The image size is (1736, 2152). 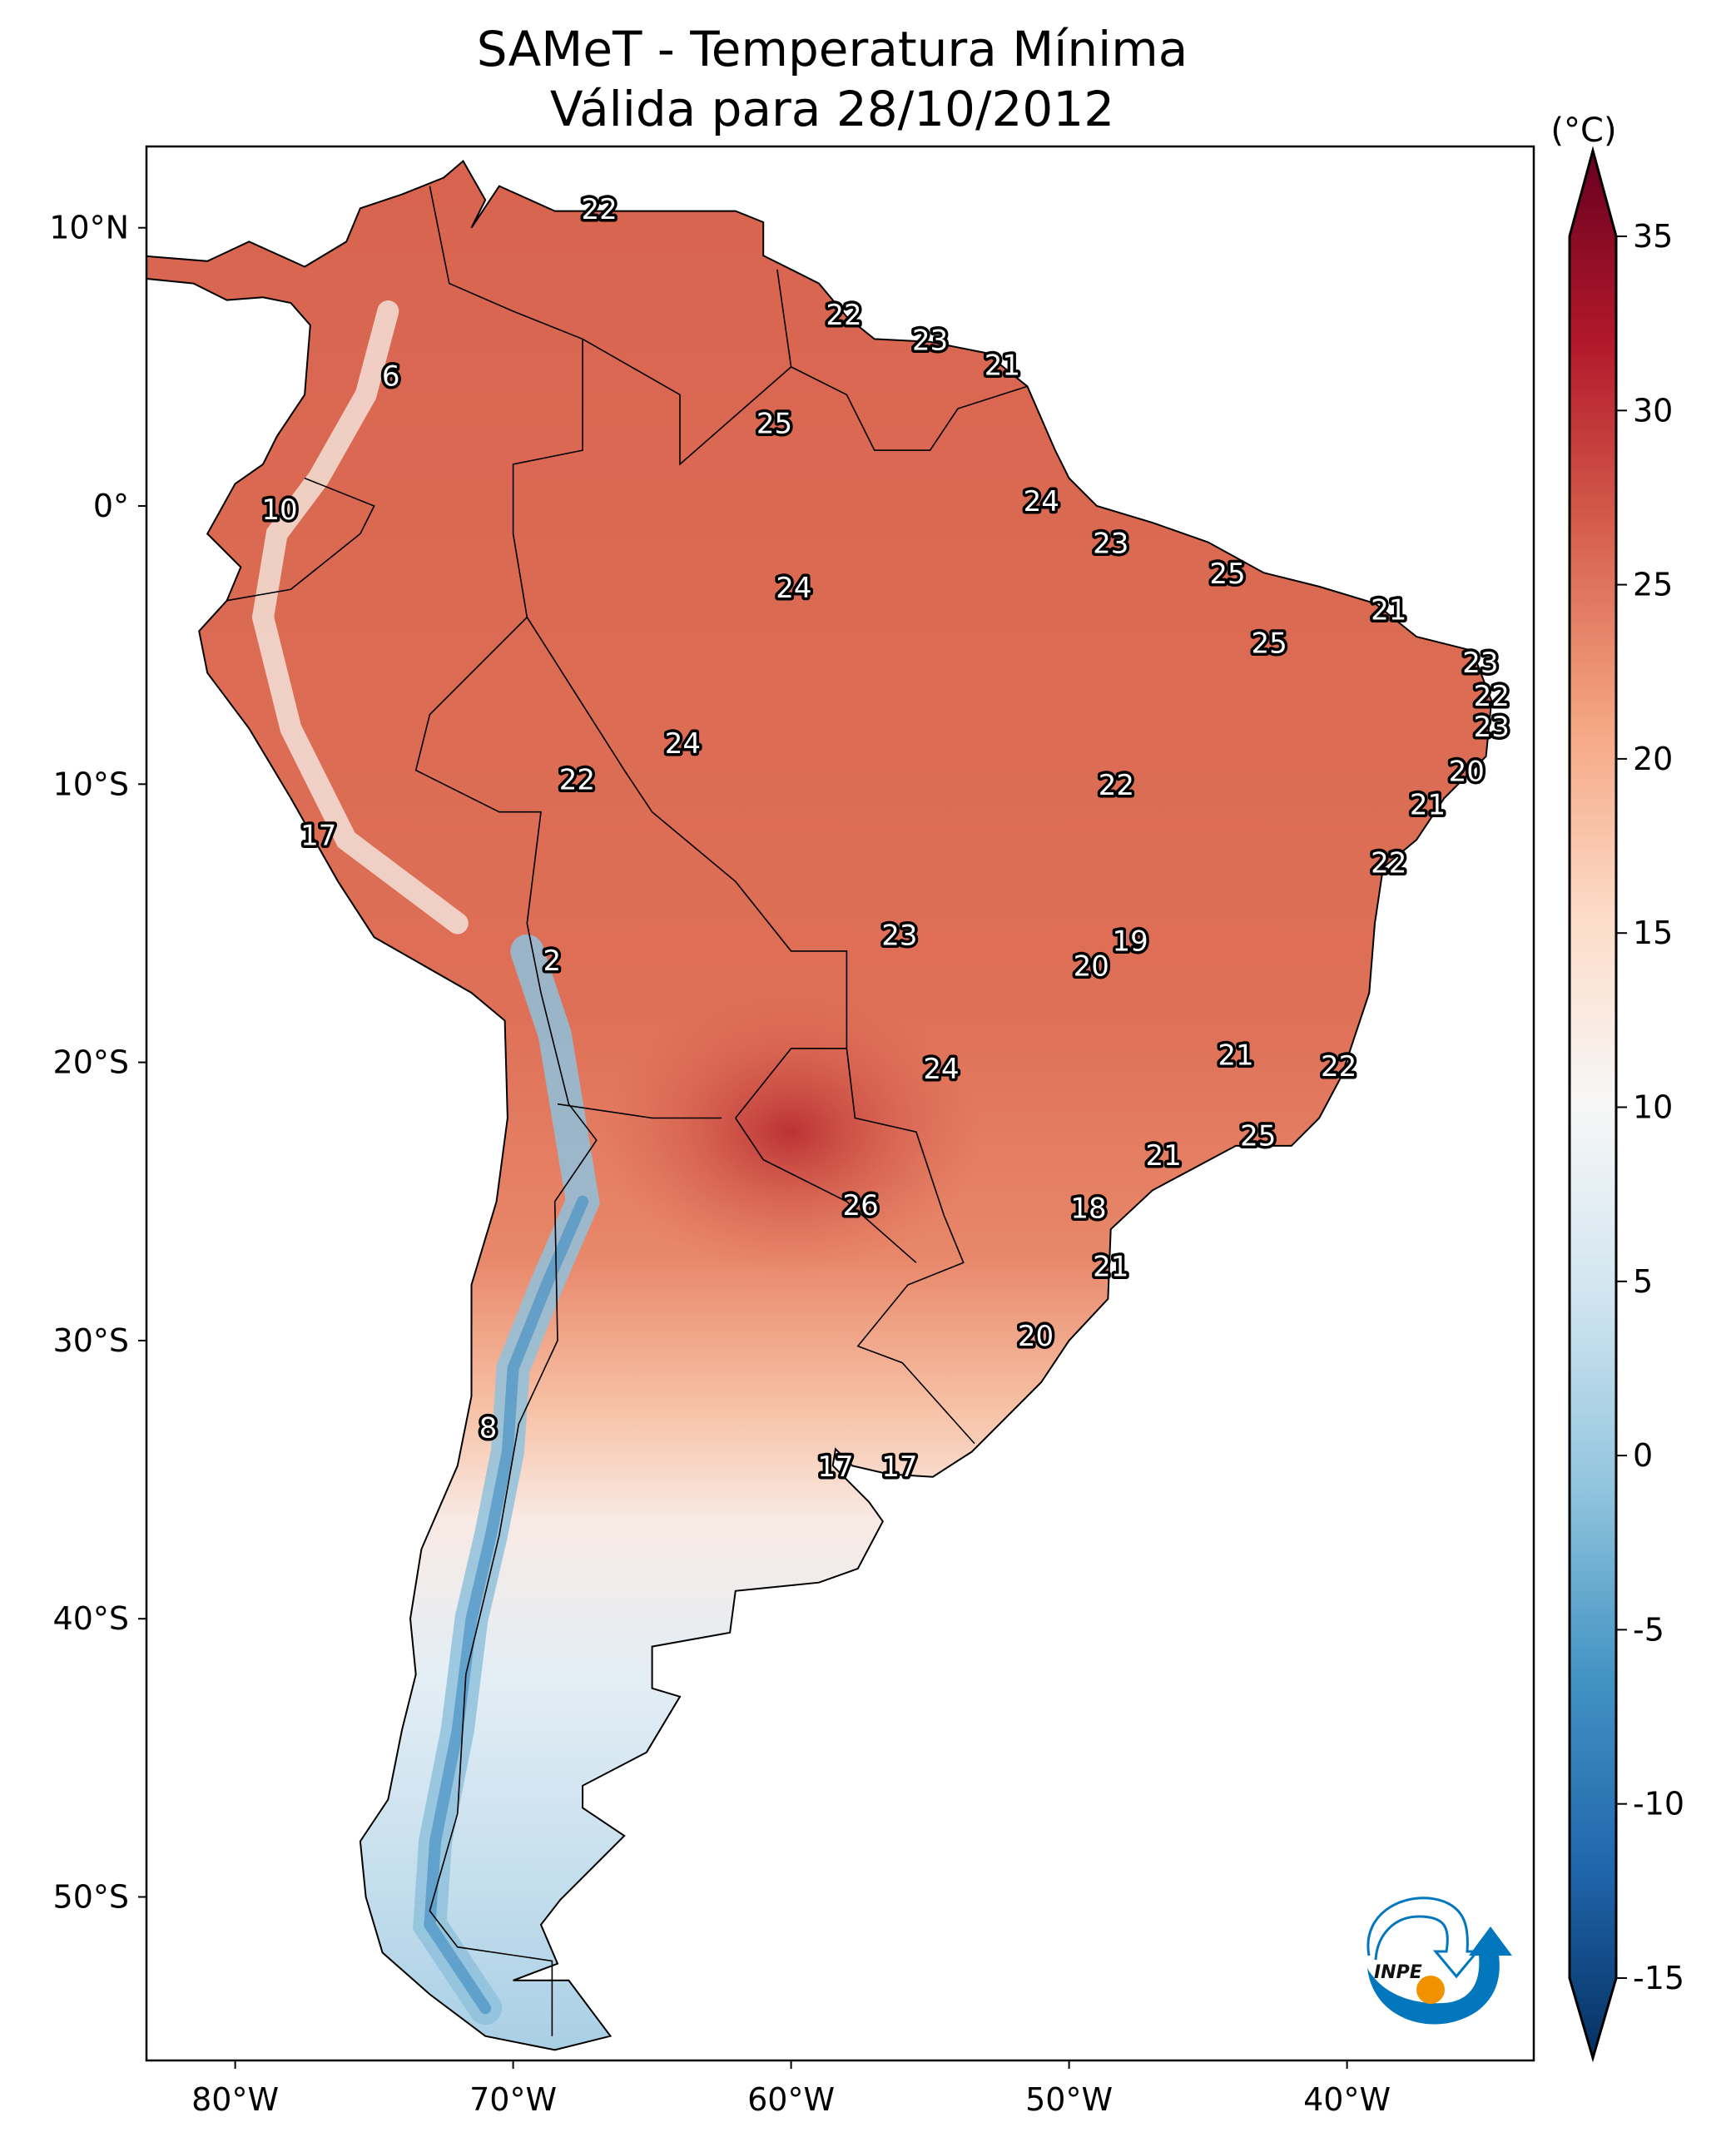 I want to click on warm-anomaly-paraguay, so click(x=790, y=1131).